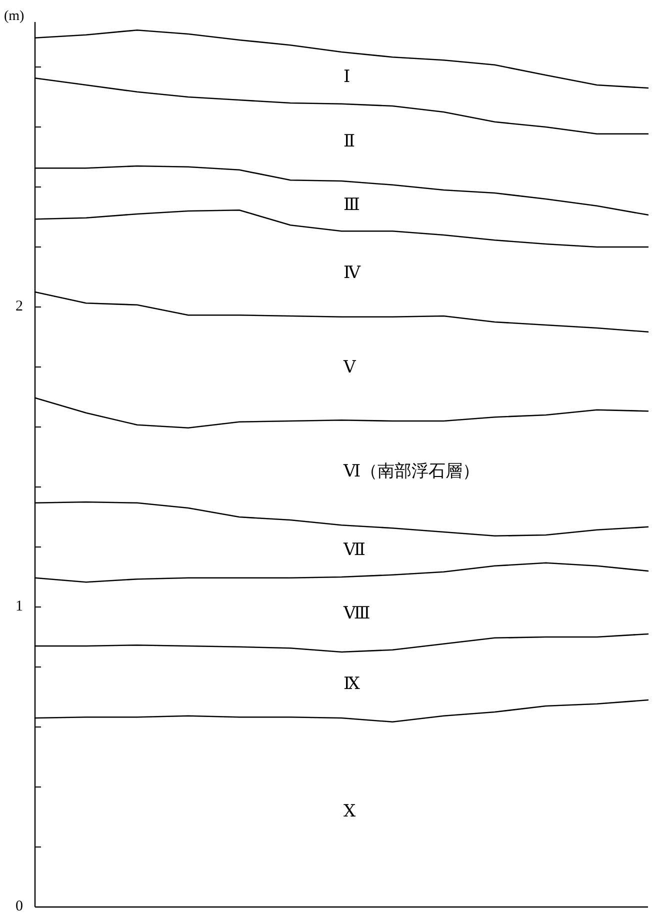 This screenshot has height=924, width=654. I want to click on annotation: Ⅰ, so click(347, 76).